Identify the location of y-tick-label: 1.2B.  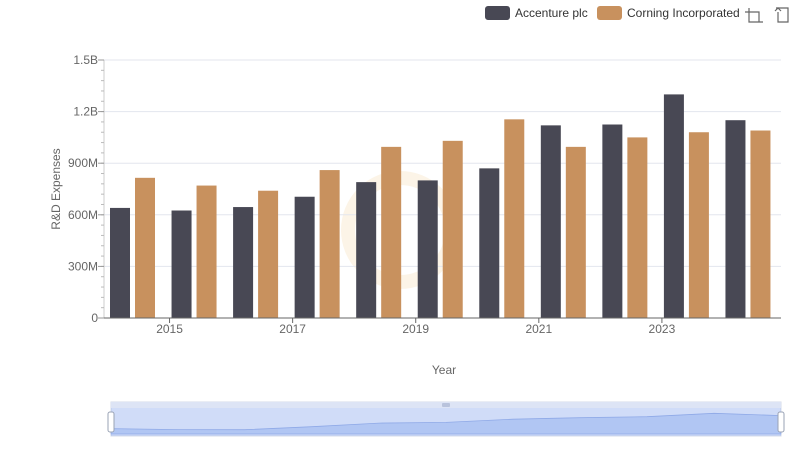
(85, 112).